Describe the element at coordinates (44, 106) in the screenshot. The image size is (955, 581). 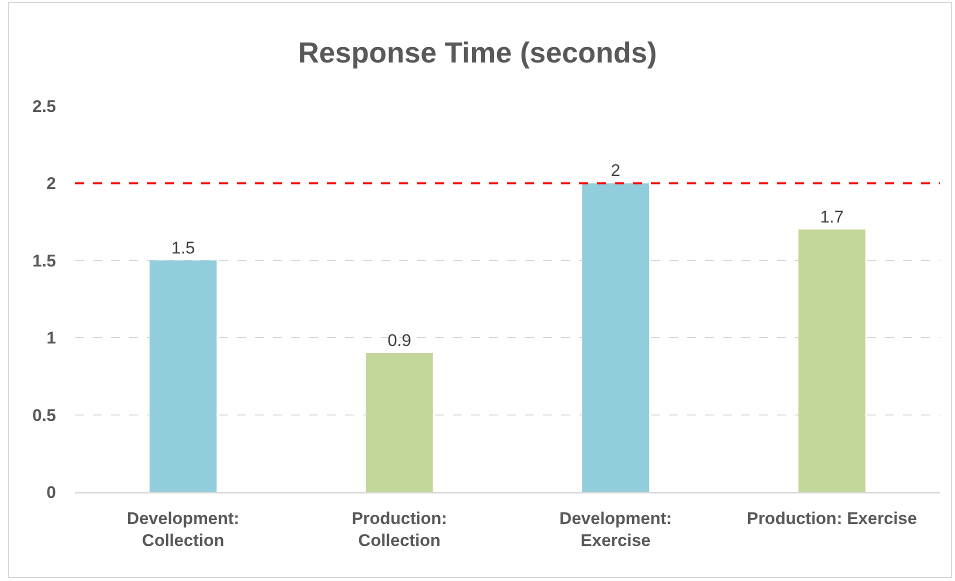
I see `y-tick-label: 2.5` at that location.